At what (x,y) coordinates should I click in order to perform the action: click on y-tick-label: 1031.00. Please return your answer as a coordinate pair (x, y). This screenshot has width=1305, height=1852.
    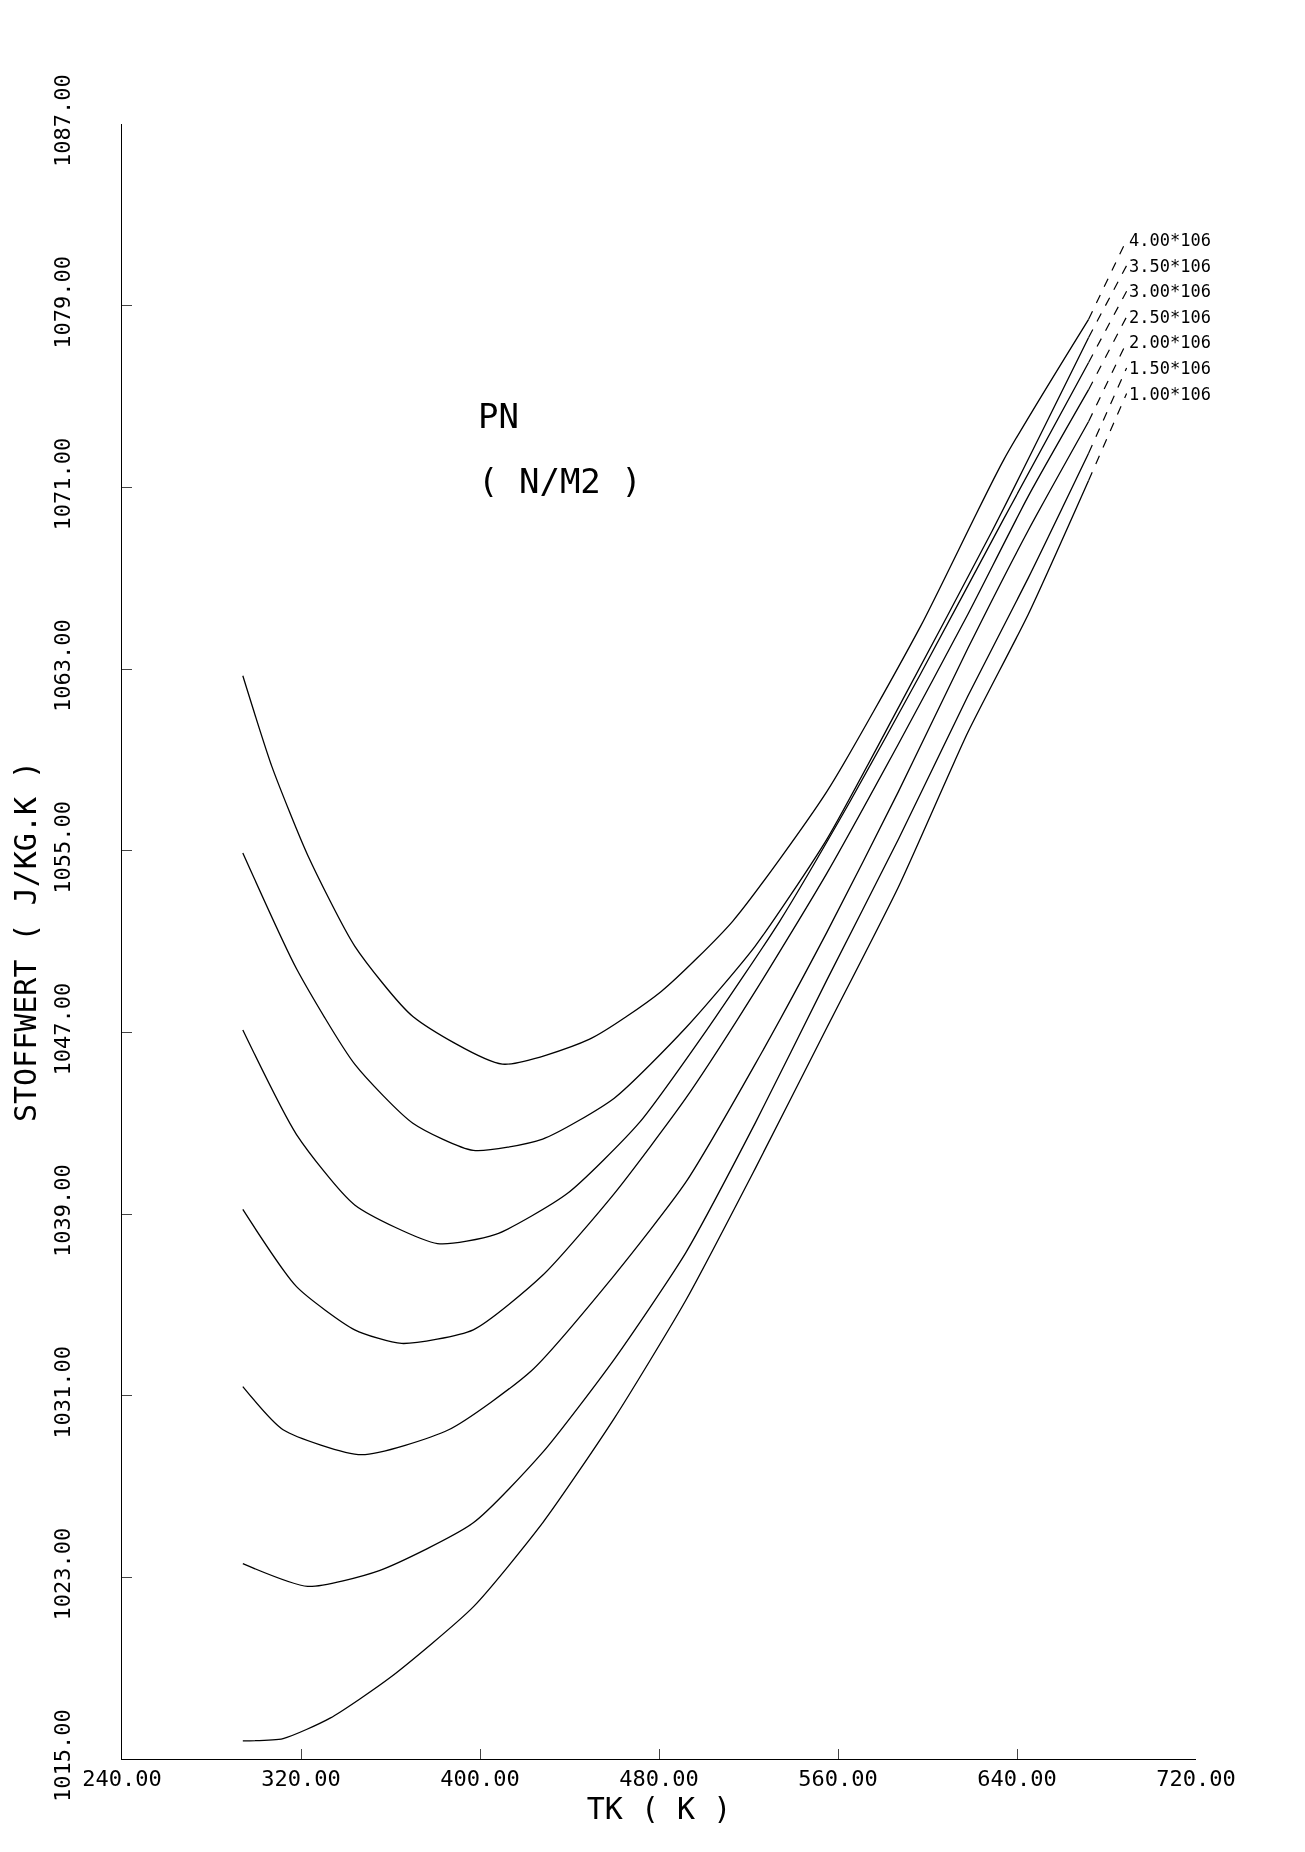
    Looking at the image, I should click on (63, 1392).